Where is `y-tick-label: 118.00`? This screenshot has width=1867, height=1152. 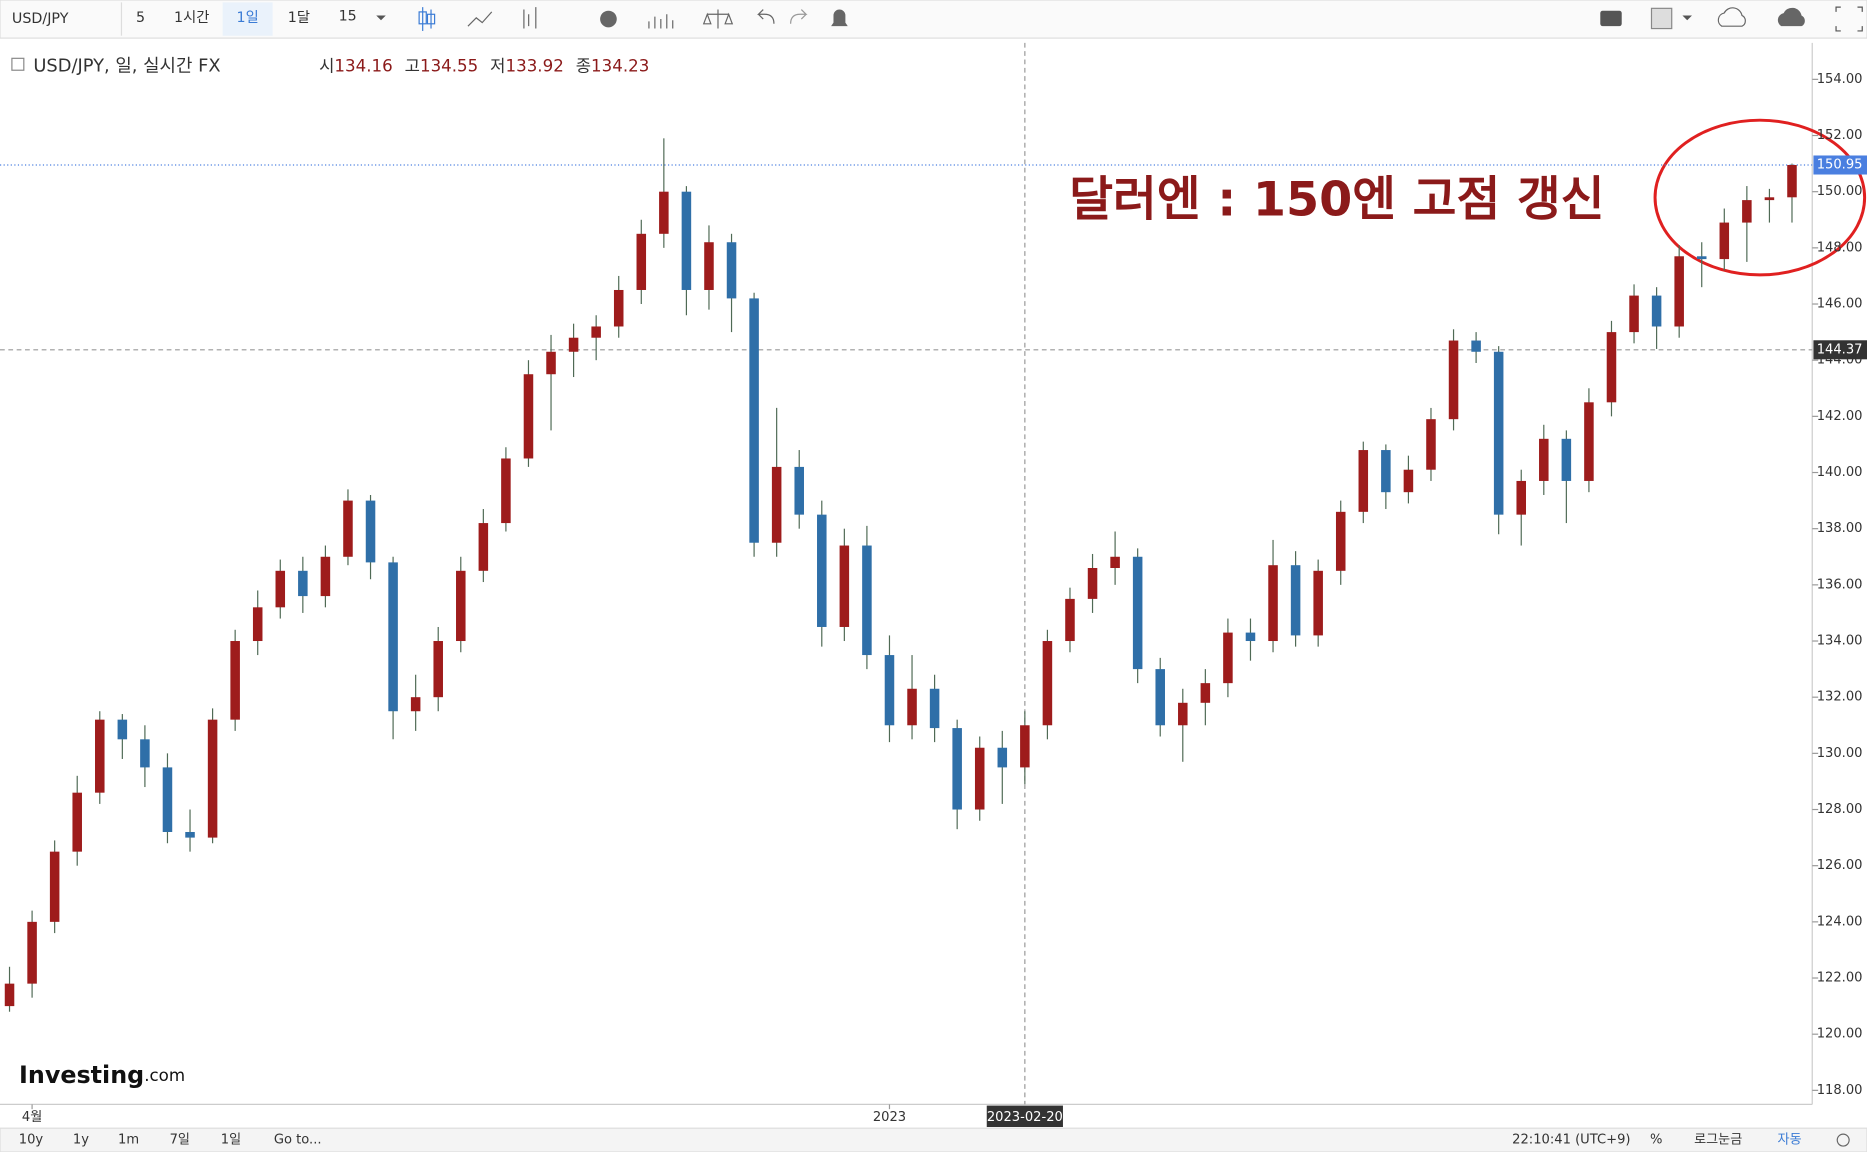
y-tick-label: 118.00 is located at coordinates (1840, 1090).